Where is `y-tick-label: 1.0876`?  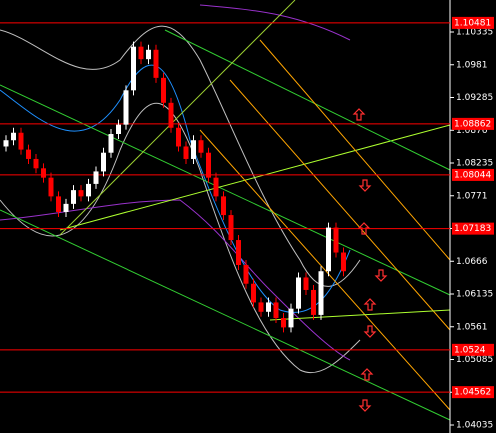 y-tick-label: 1.0876 is located at coordinates (472, 131).